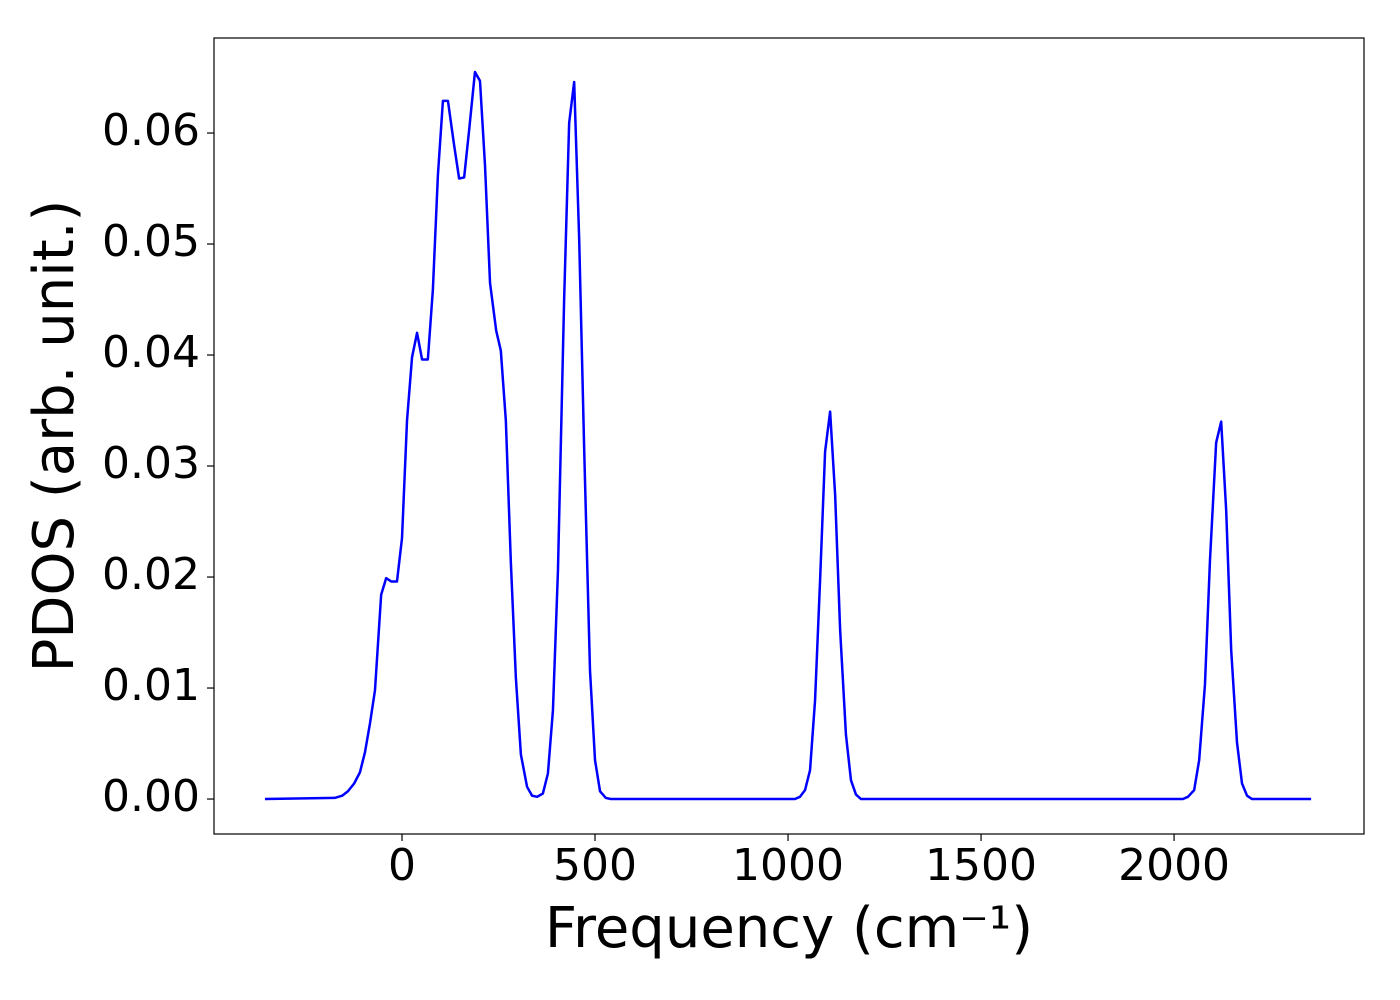  Describe the element at coordinates (151, 241) in the screenshot. I see `y-tick-label: 0.05` at that location.